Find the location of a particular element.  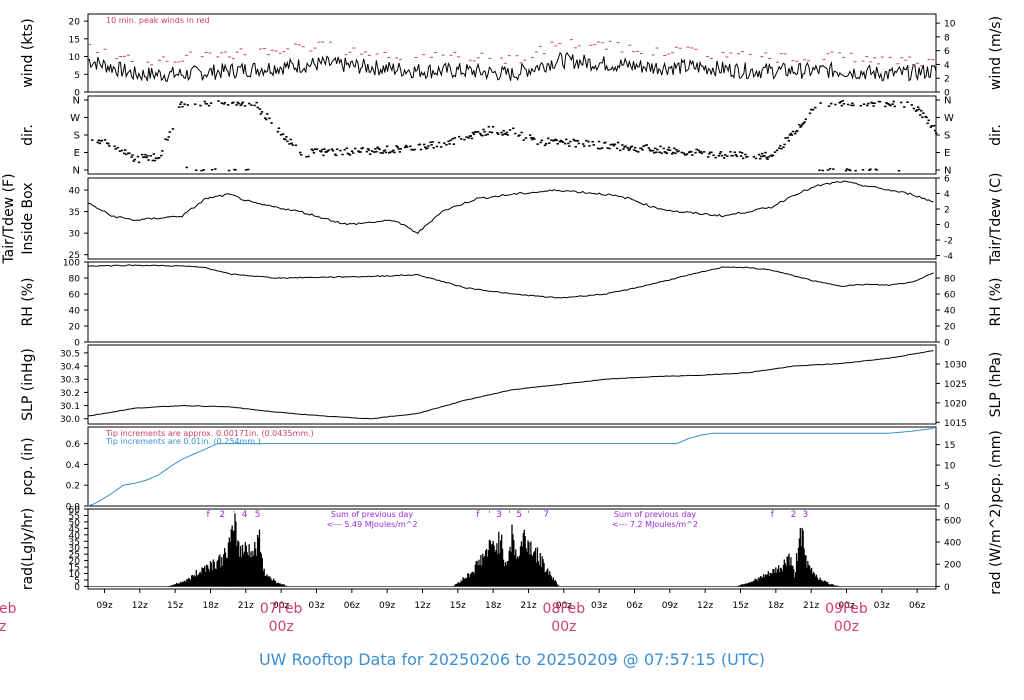

pcp-ylabel-right: pcp. (mm) is located at coordinates (996, 466).